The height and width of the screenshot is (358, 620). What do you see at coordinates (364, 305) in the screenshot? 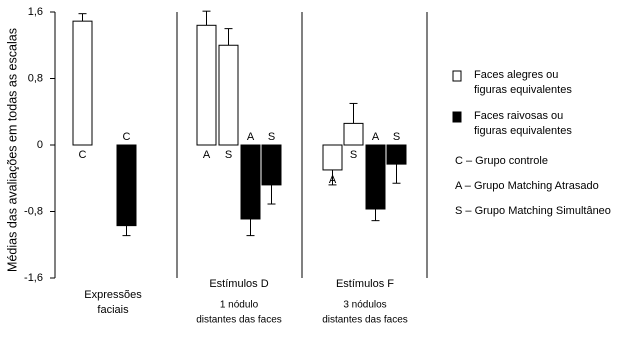
I see `group-subtitle: 3 nódulos` at bounding box center [364, 305].